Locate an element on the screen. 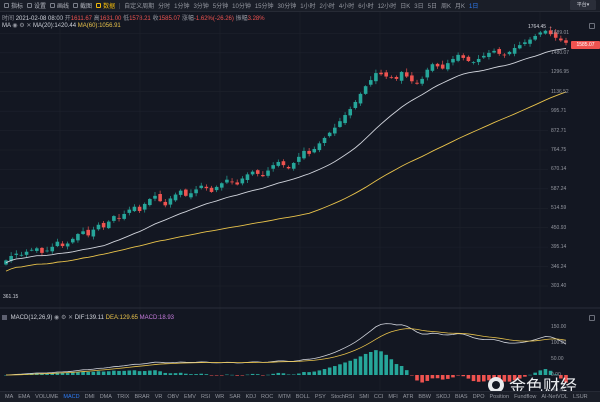  indicator-tab-21: CCI is located at coordinates (378, 397).